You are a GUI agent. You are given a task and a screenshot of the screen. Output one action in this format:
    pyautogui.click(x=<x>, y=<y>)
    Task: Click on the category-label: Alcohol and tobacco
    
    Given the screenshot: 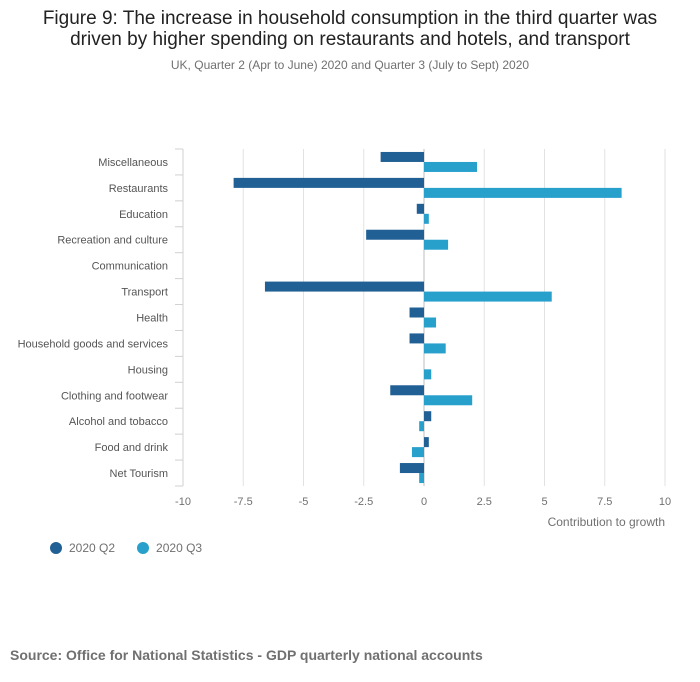 What is the action you would take?
    pyautogui.click(x=118, y=422)
    